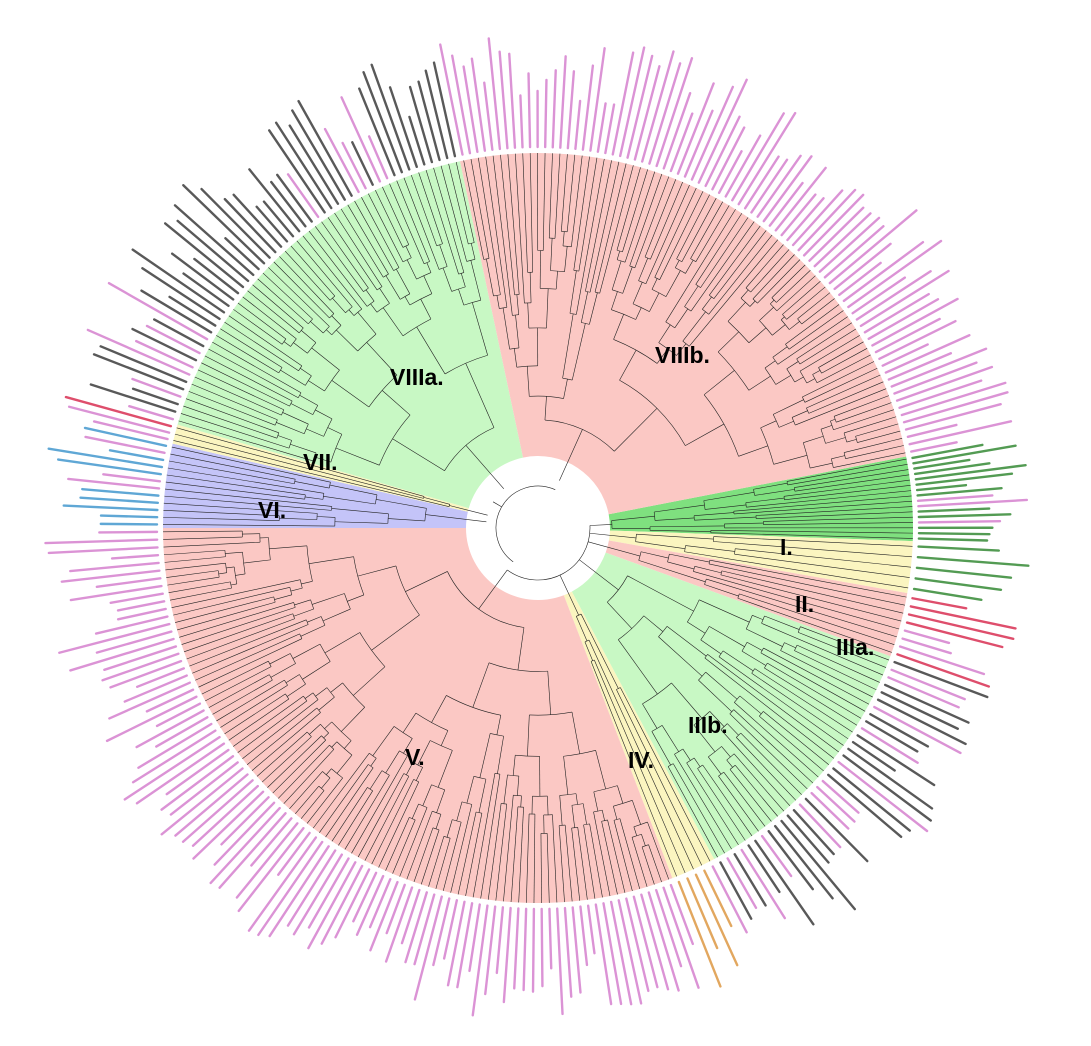 The height and width of the screenshot is (1046, 1091). What do you see at coordinates (415, 757) in the screenshot?
I see `clade-label-V: V.` at bounding box center [415, 757].